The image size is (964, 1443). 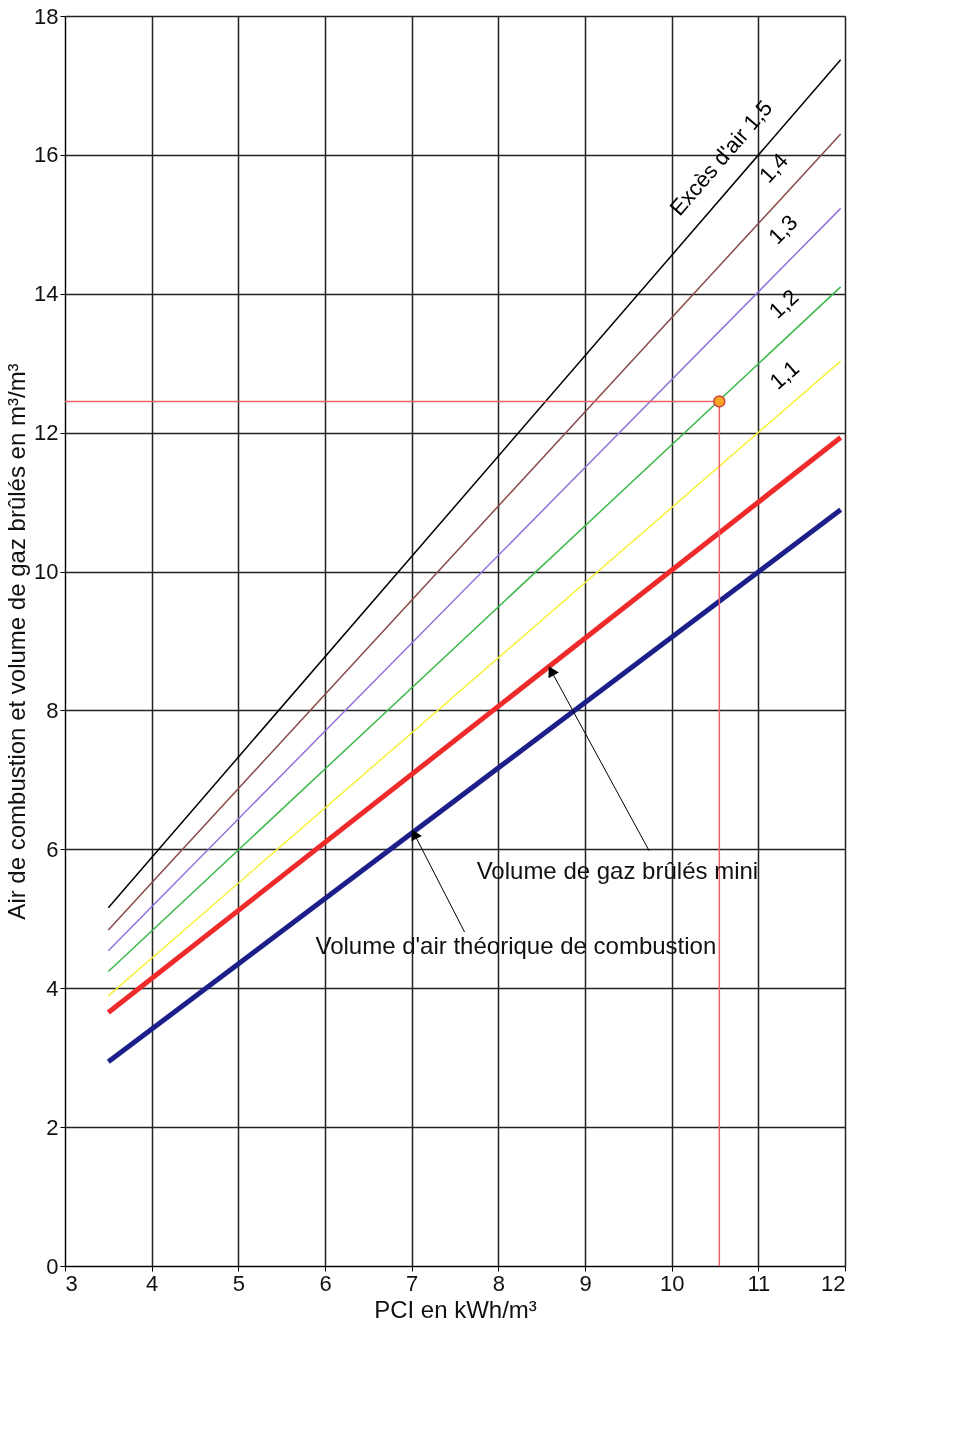 I want to click on y-axis-title: Air de combustion et volume de gaz brûlés en m³/m³, so click(x=17, y=641).